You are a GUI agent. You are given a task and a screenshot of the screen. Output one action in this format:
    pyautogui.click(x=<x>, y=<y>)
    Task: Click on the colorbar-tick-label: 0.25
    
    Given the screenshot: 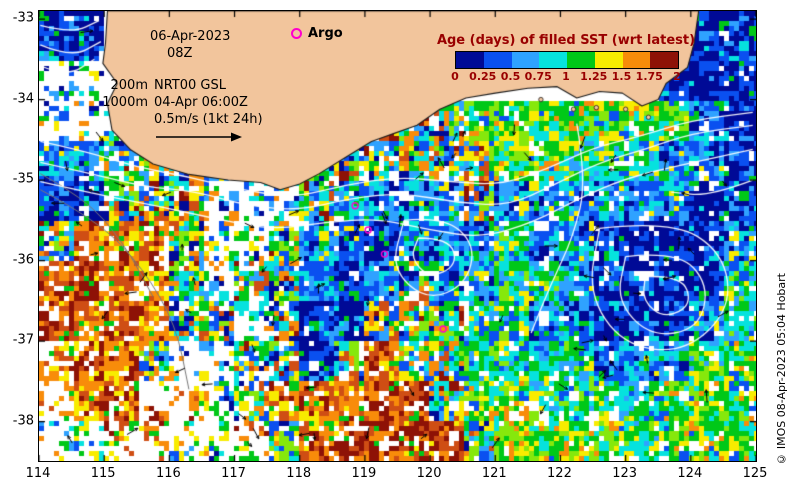 What is the action you would take?
    pyautogui.click(x=483, y=76)
    